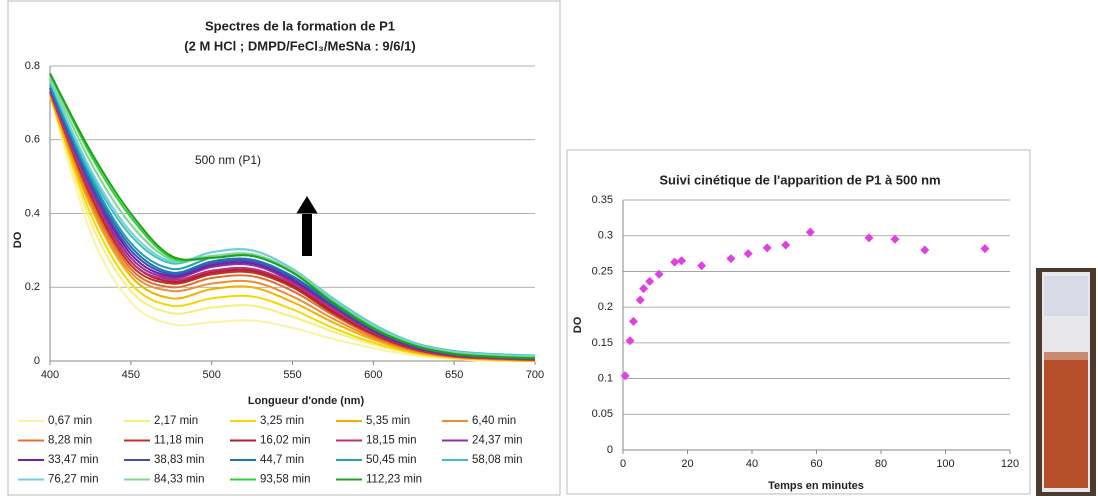  I want to click on y-tick-label: 0.6, so click(32, 140).